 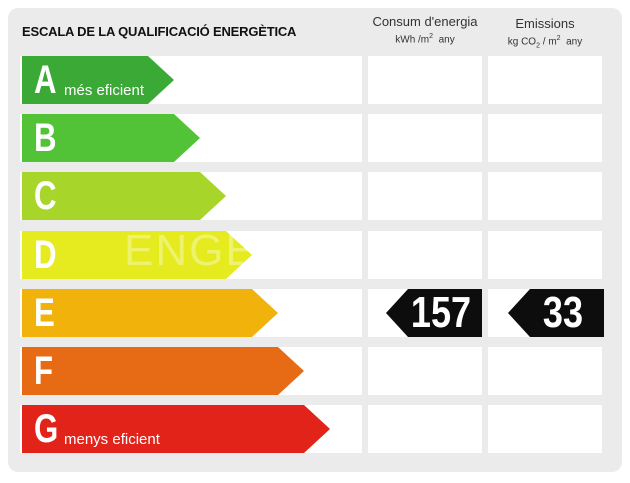 I want to click on rating-arrow-e: E, so click(x=150, y=313).